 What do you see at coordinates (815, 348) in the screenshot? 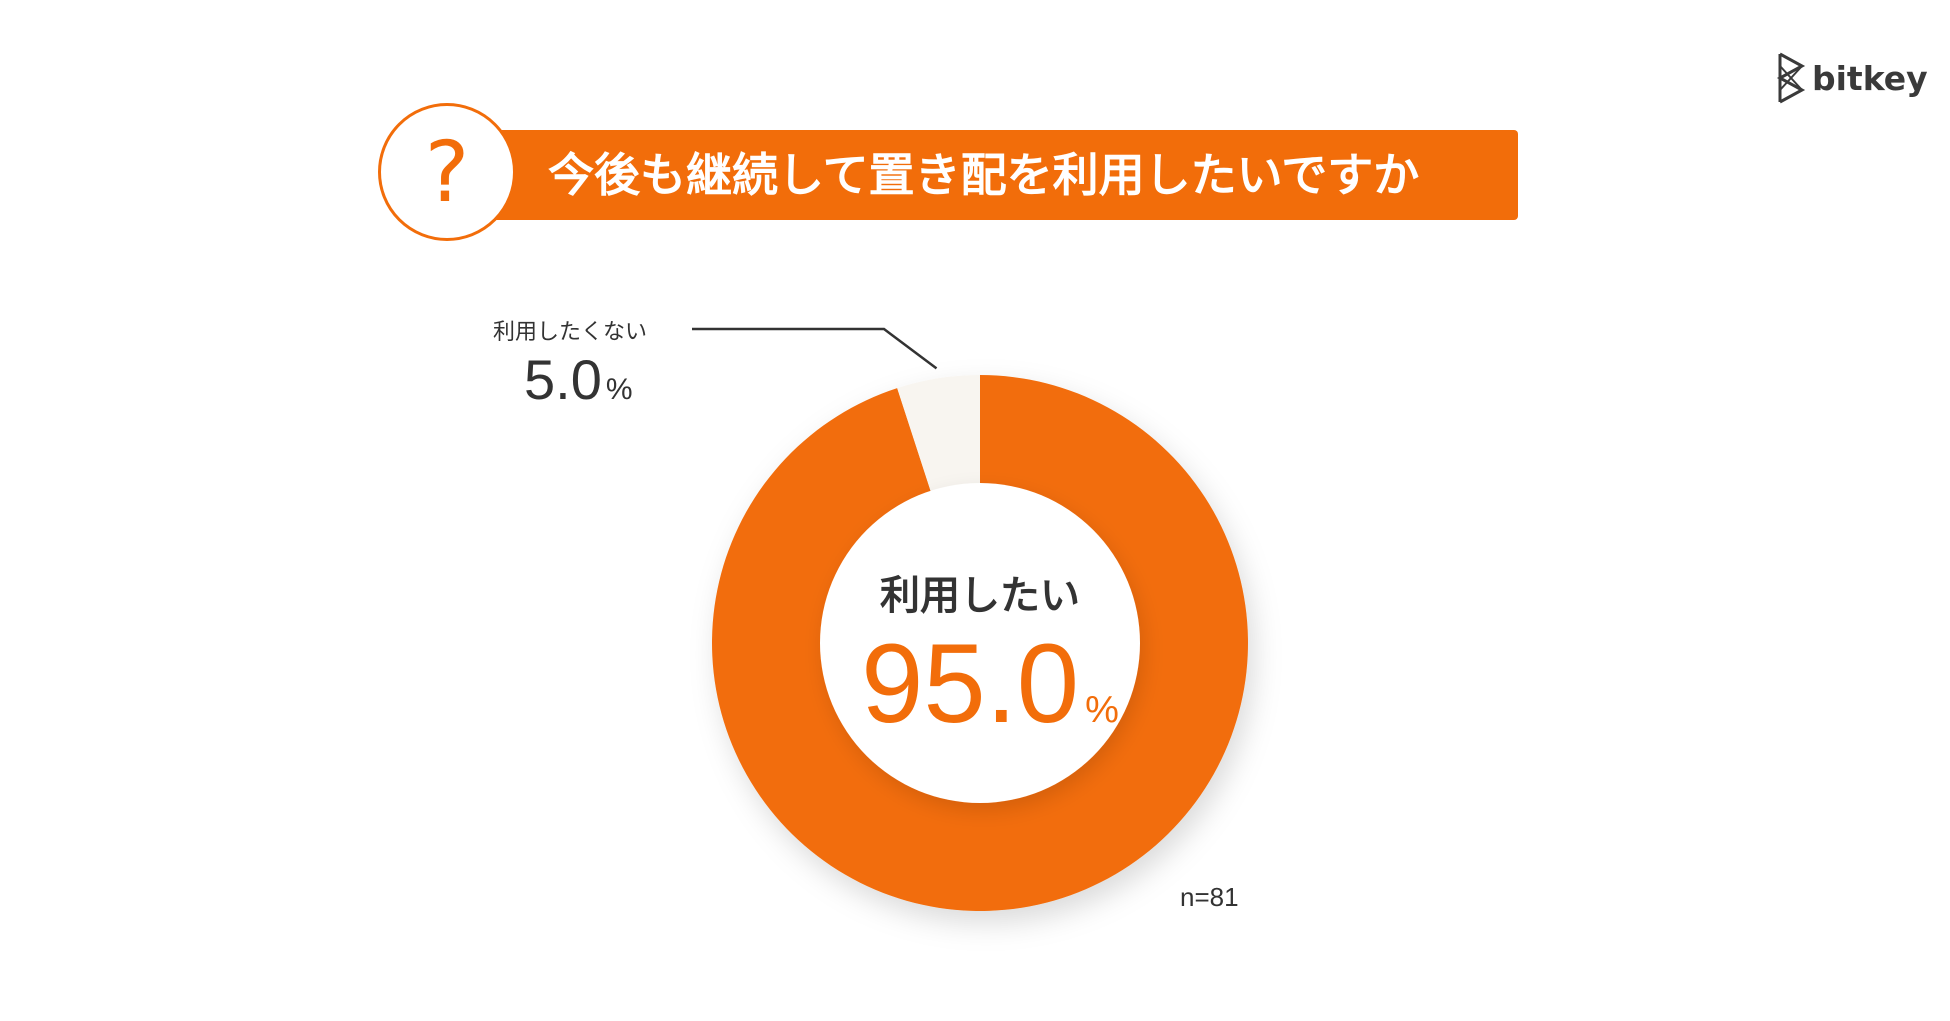
I see `minor-slice-leader-line` at bounding box center [815, 348].